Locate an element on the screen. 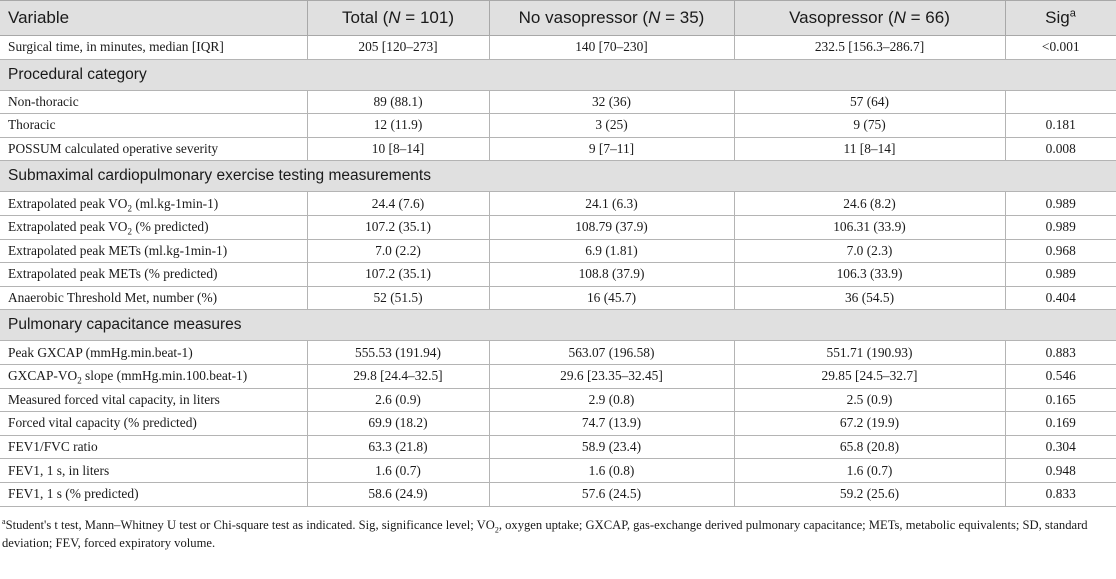  row-label: POSSUM calculated operative severity is located at coordinates (154, 149).